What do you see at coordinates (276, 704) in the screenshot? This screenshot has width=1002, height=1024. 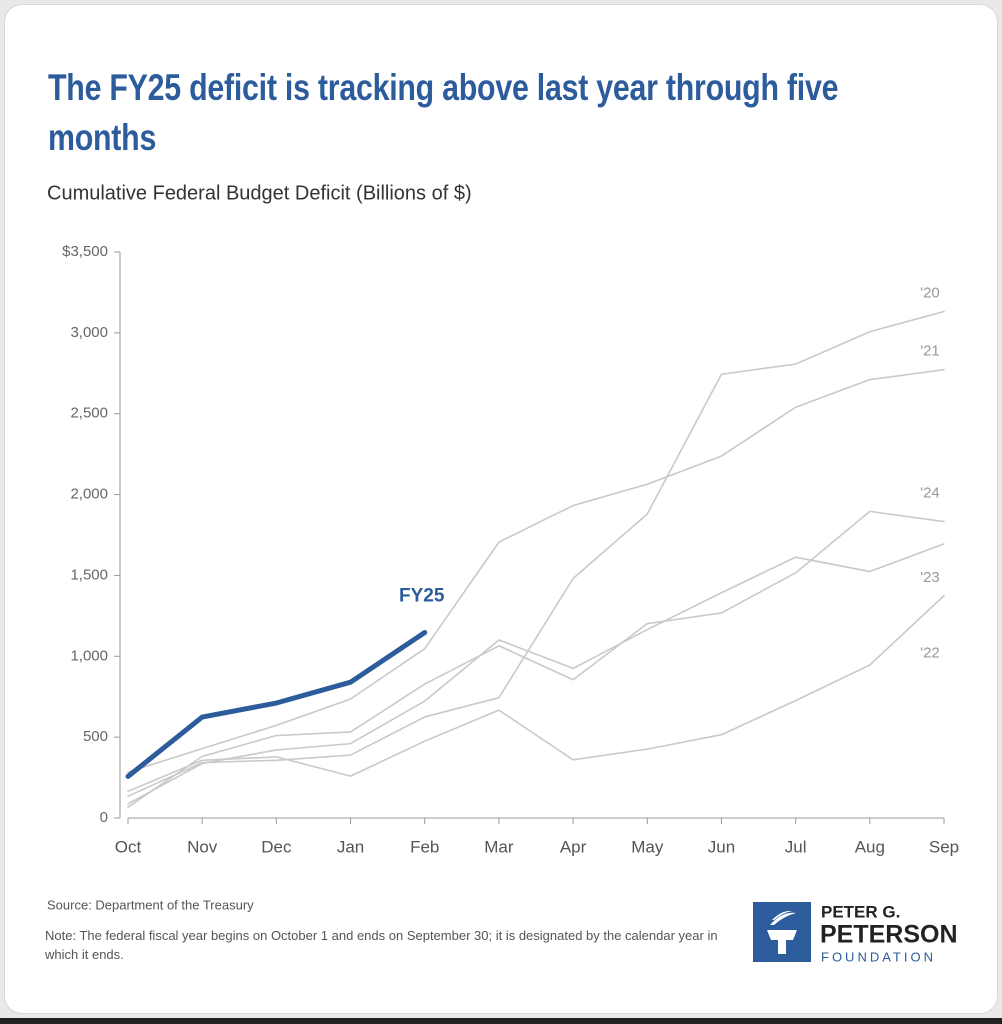 I see `series-line` at bounding box center [276, 704].